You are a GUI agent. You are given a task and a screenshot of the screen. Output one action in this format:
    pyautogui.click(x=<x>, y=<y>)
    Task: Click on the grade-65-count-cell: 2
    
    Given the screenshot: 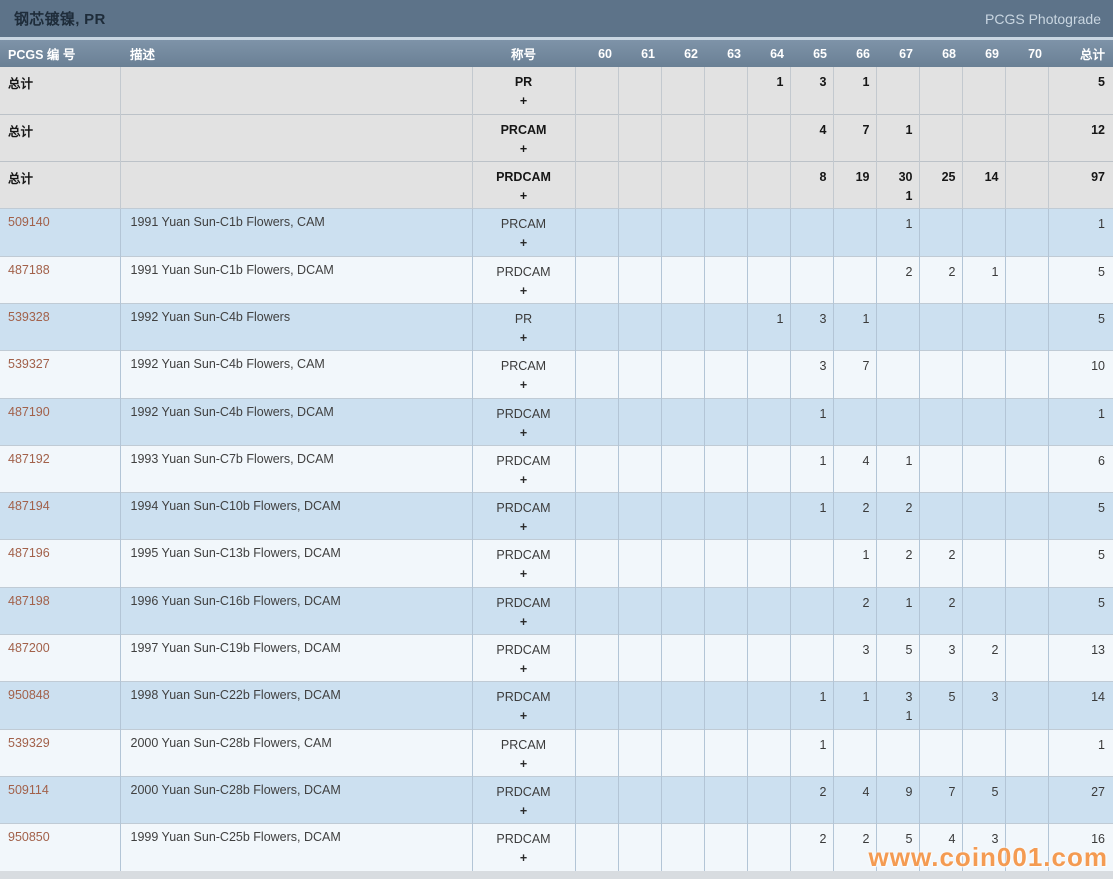 What is the action you would take?
    pyautogui.click(x=812, y=799)
    